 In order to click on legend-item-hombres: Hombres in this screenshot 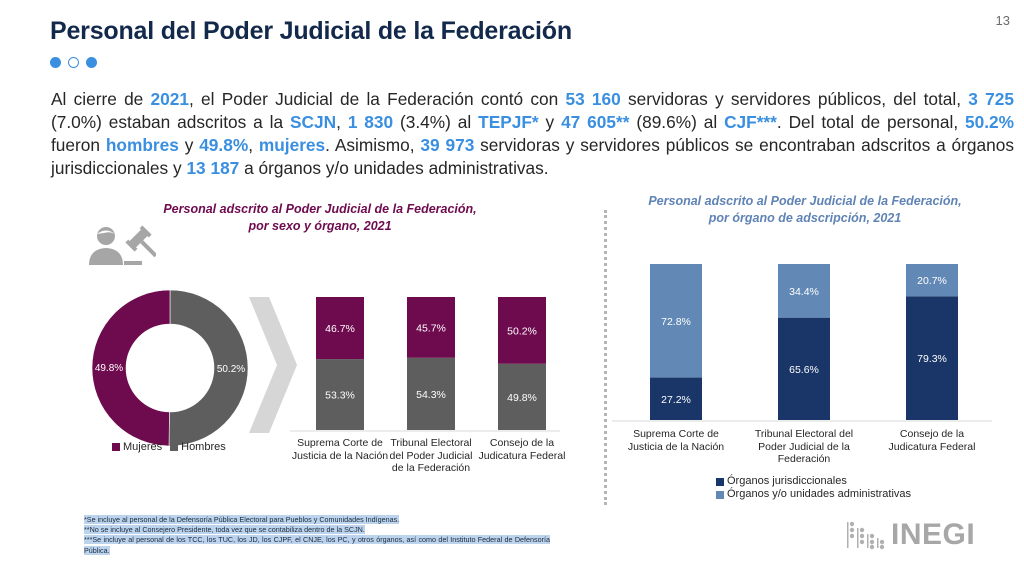, I will do `click(198, 447)`.